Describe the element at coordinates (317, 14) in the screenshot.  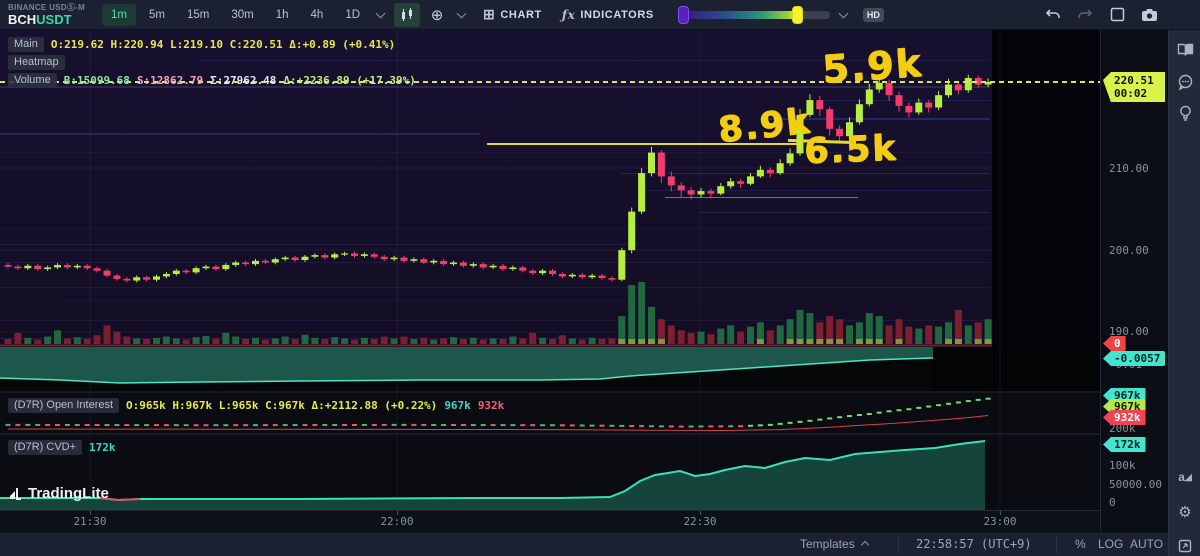
I see `timeframe-4h: 4h` at that location.